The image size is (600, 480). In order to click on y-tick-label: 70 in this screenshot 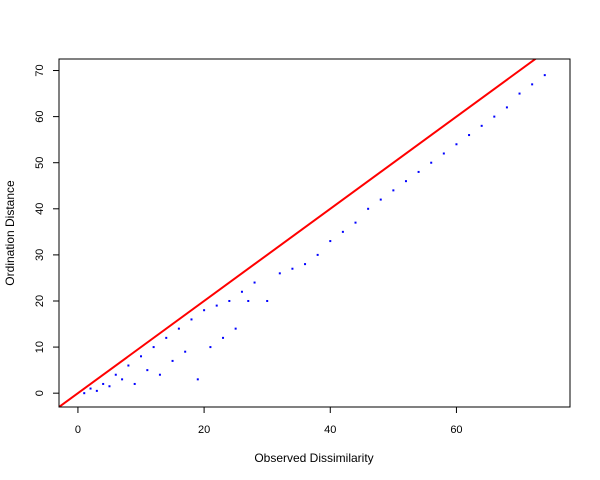, I will do `click(40, 70)`.